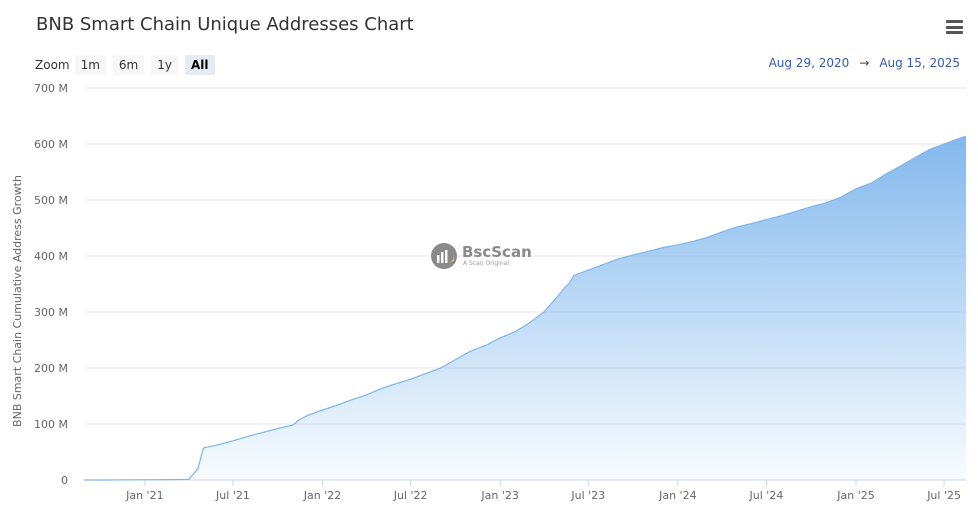 The height and width of the screenshot is (510, 978). Describe the element at coordinates (200, 65) in the screenshot. I see `zoom-all-button: All` at that location.